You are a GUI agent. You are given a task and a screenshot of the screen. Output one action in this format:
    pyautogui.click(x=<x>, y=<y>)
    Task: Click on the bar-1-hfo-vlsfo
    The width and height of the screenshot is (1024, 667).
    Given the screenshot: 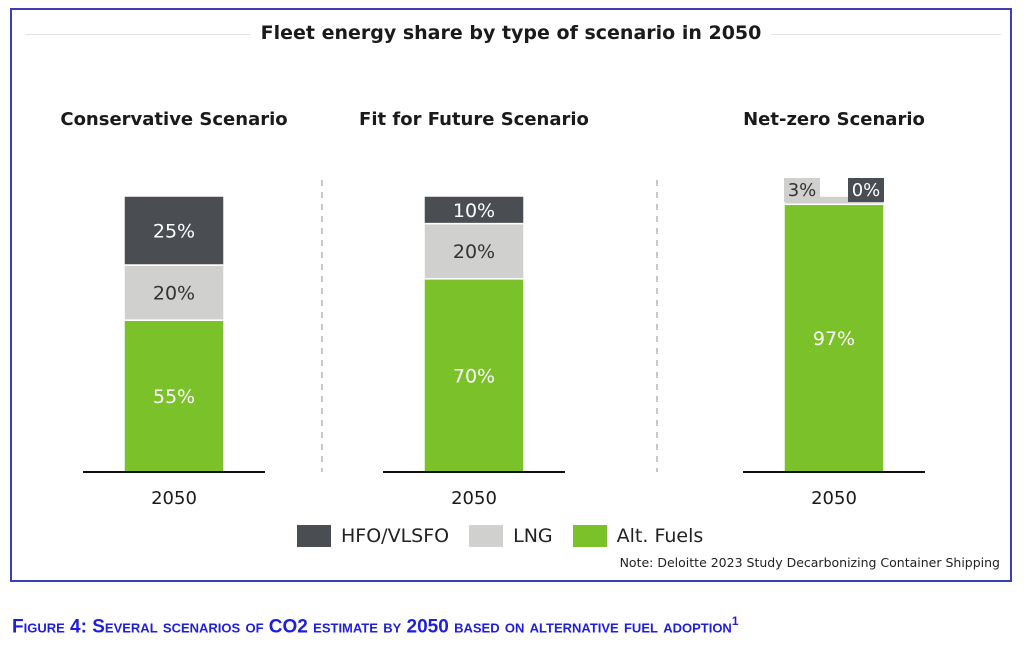 What is the action you would take?
    pyautogui.click(x=174, y=230)
    